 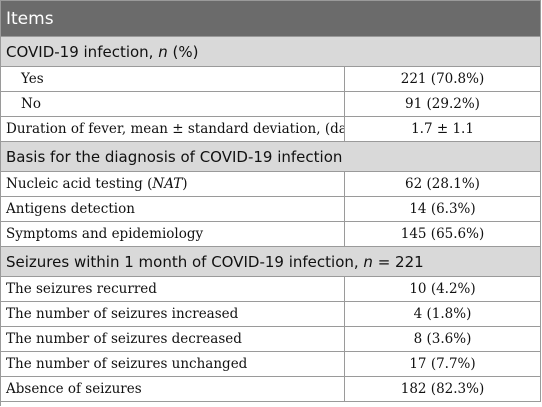 I want to click on table-row: Absence of seizures 182 (82.3%), so click(x=271, y=389).